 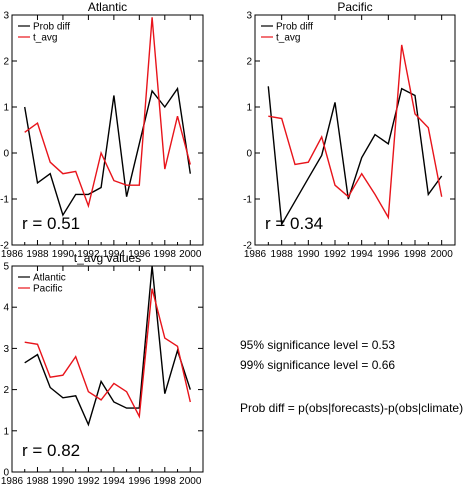 What do you see at coordinates (49, 278) in the screenshot?
I see `legend-label: Atlantic` at bounding box center [49, 278].